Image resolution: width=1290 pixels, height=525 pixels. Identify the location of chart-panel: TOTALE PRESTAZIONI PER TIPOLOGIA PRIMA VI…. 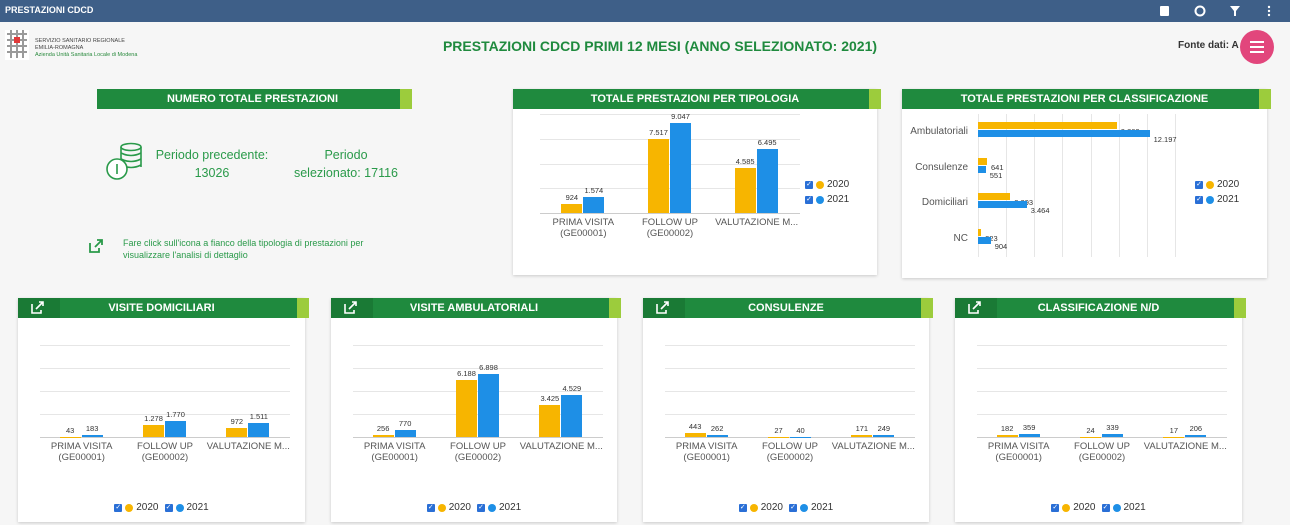
(697, 182).